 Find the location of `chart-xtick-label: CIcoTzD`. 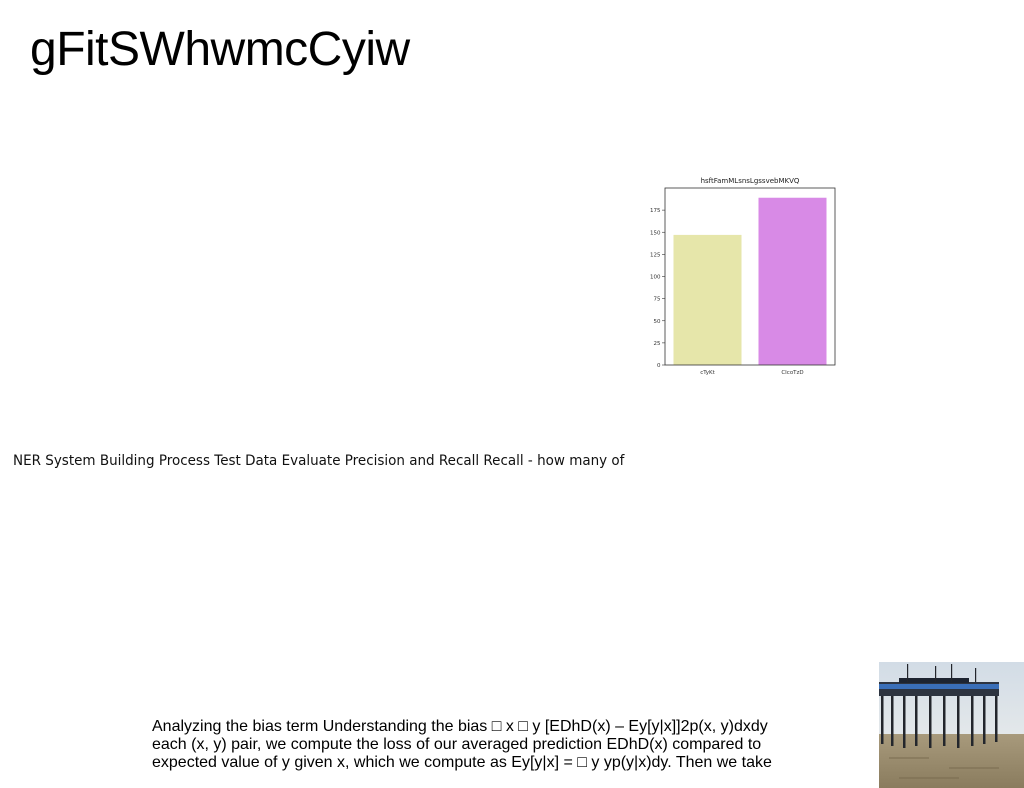

chart-xtick-label: CIcoTzD is located at coordinates (792, 373).